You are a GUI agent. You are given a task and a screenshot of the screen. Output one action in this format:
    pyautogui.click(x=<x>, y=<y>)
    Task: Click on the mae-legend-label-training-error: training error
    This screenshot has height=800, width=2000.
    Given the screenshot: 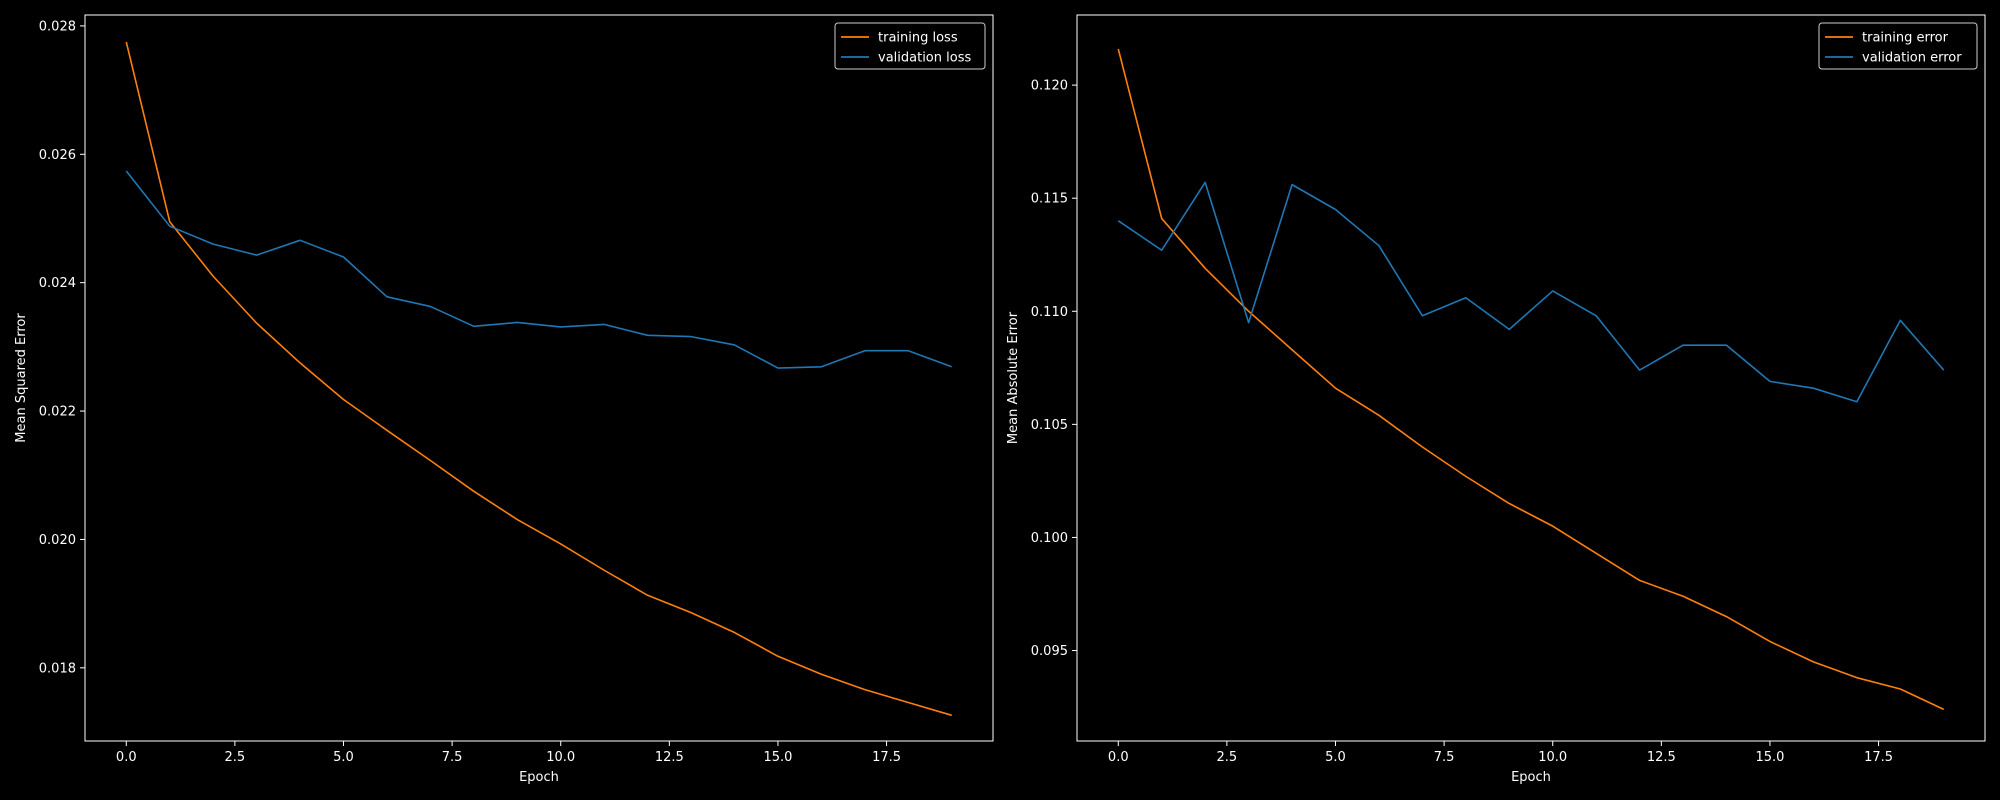 What is the action you would take?
    pyautogui.click(x=1905, y=38)
    